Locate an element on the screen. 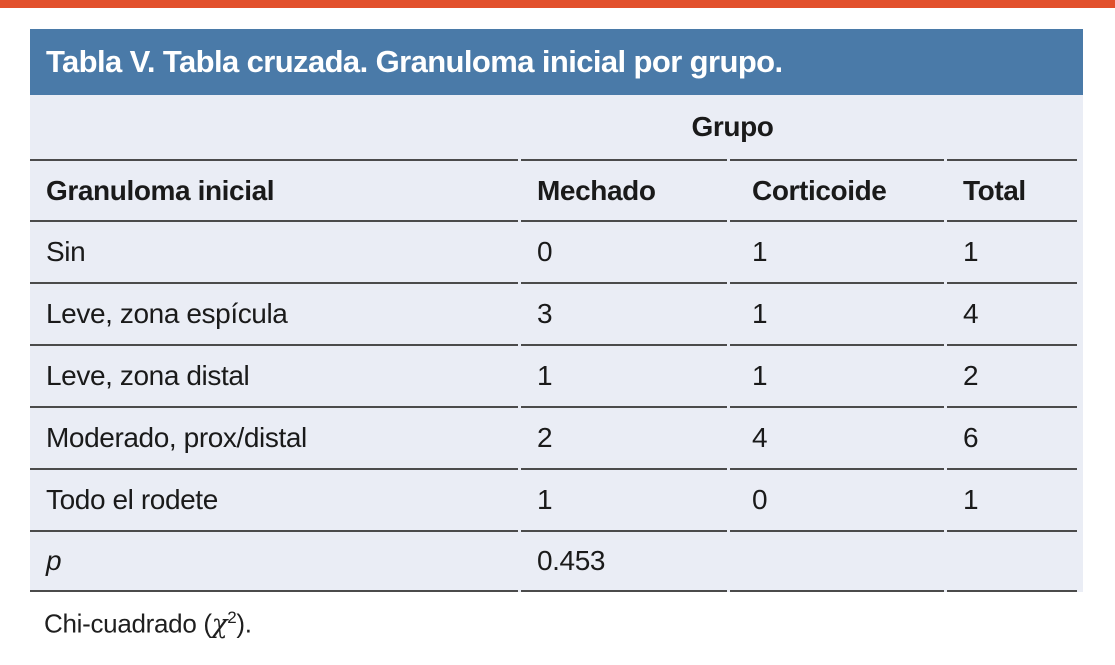  footnote-text: Chi-cuadrado ( is located at coordinates (128, 623).